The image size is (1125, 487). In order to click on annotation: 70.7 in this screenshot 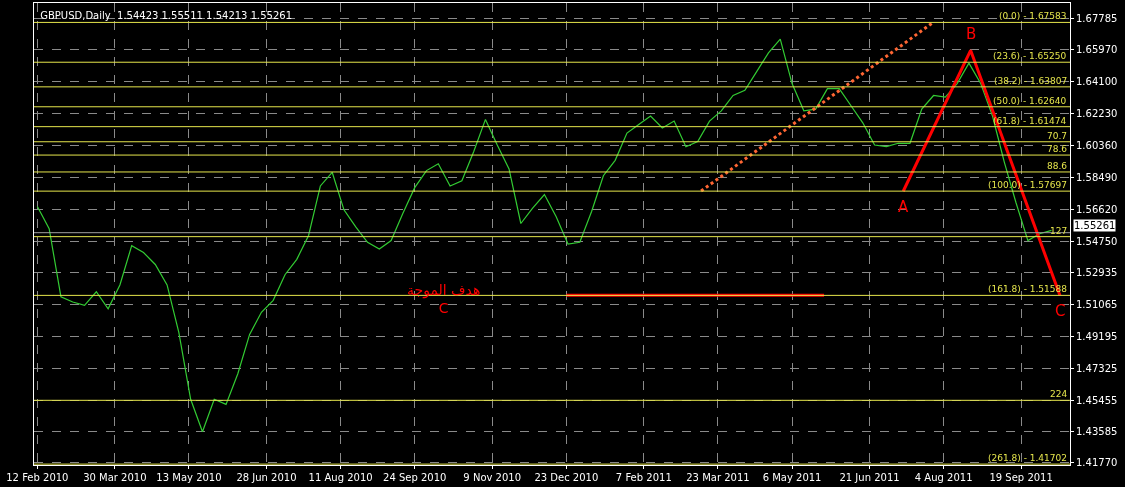, I will do `click(1057, 136)`.